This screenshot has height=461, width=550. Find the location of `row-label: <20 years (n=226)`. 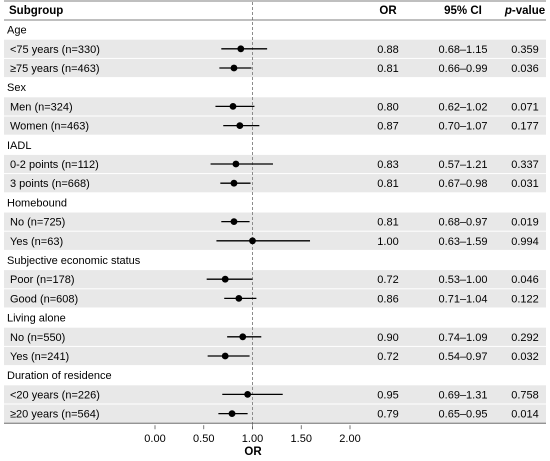

row-label: <20 years (n=226) is located at coordinates (55, 395).